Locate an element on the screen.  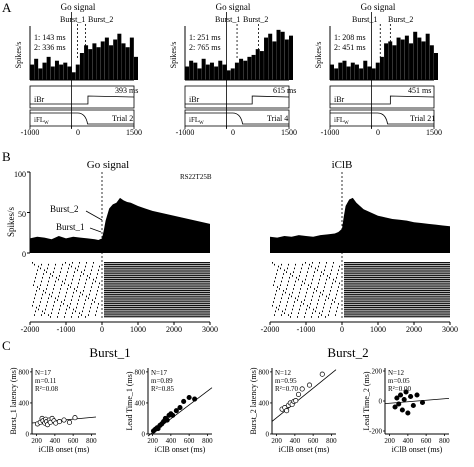
x-tick-label: 400 is located at coordinates (55, 441).